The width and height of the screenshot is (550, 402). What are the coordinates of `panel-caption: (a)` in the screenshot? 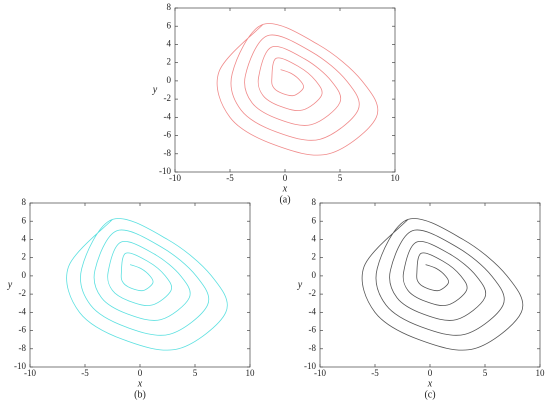 It's located at (284, 199).